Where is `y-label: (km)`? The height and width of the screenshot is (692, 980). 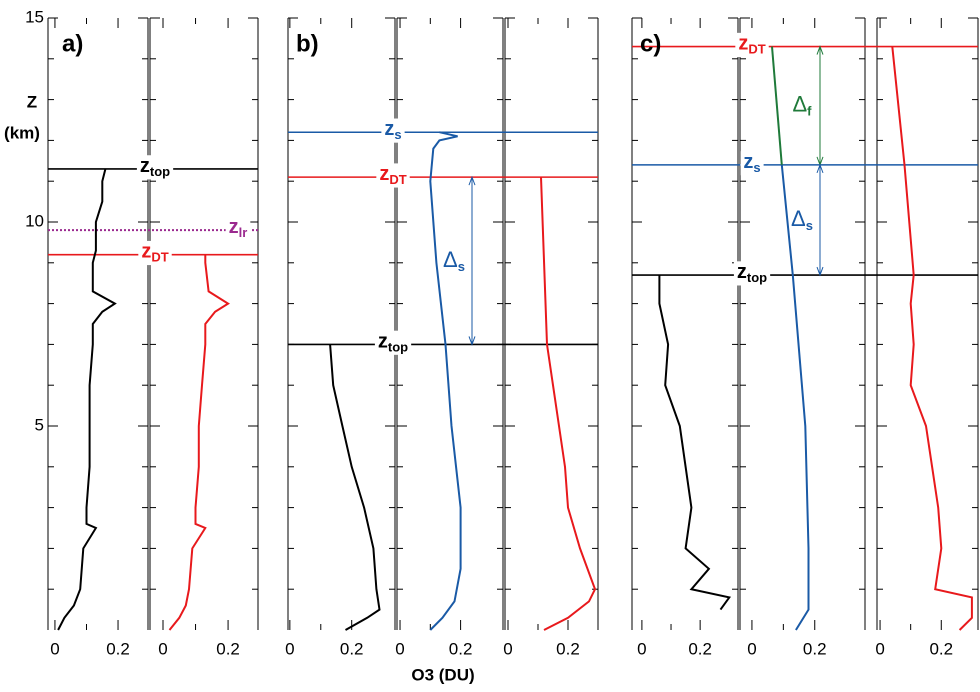 y-label: (km) is located at coordinates (22, 132).